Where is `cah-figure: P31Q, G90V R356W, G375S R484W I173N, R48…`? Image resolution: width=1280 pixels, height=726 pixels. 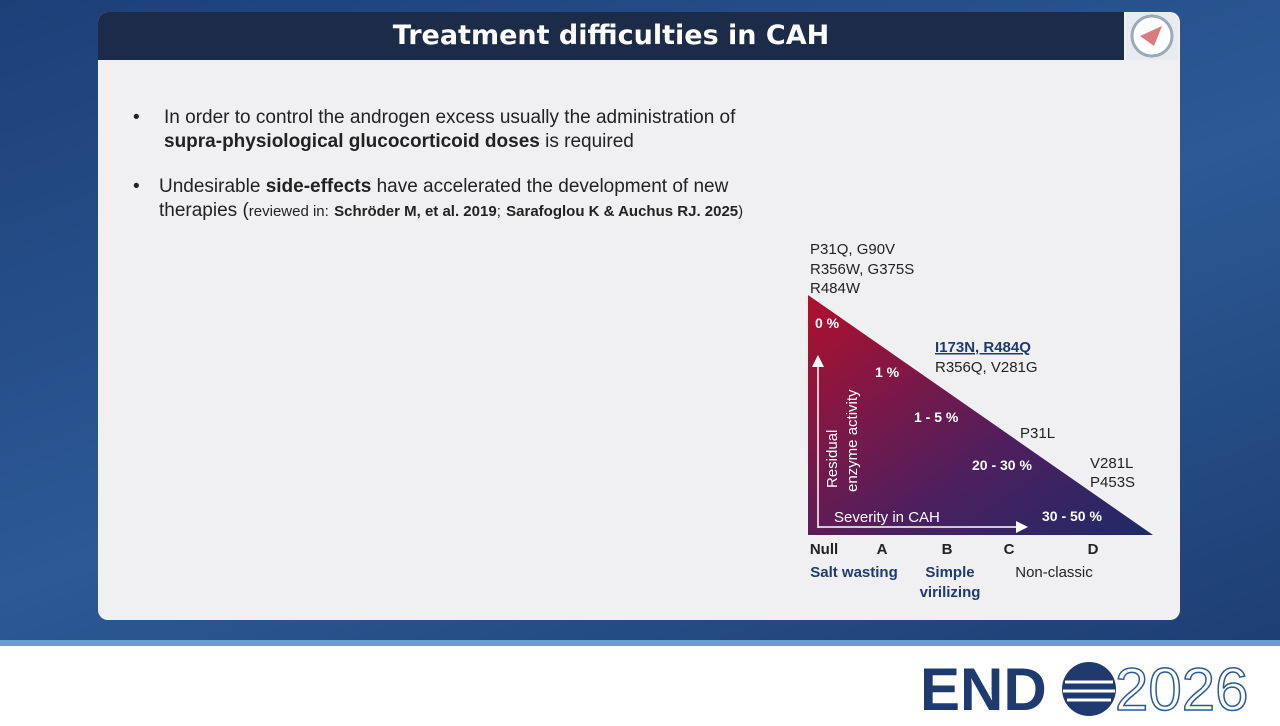 cah-figure: P31Q, G90V R356W, G375S R484W I173N, R48… is located at coordinates (980, 421).